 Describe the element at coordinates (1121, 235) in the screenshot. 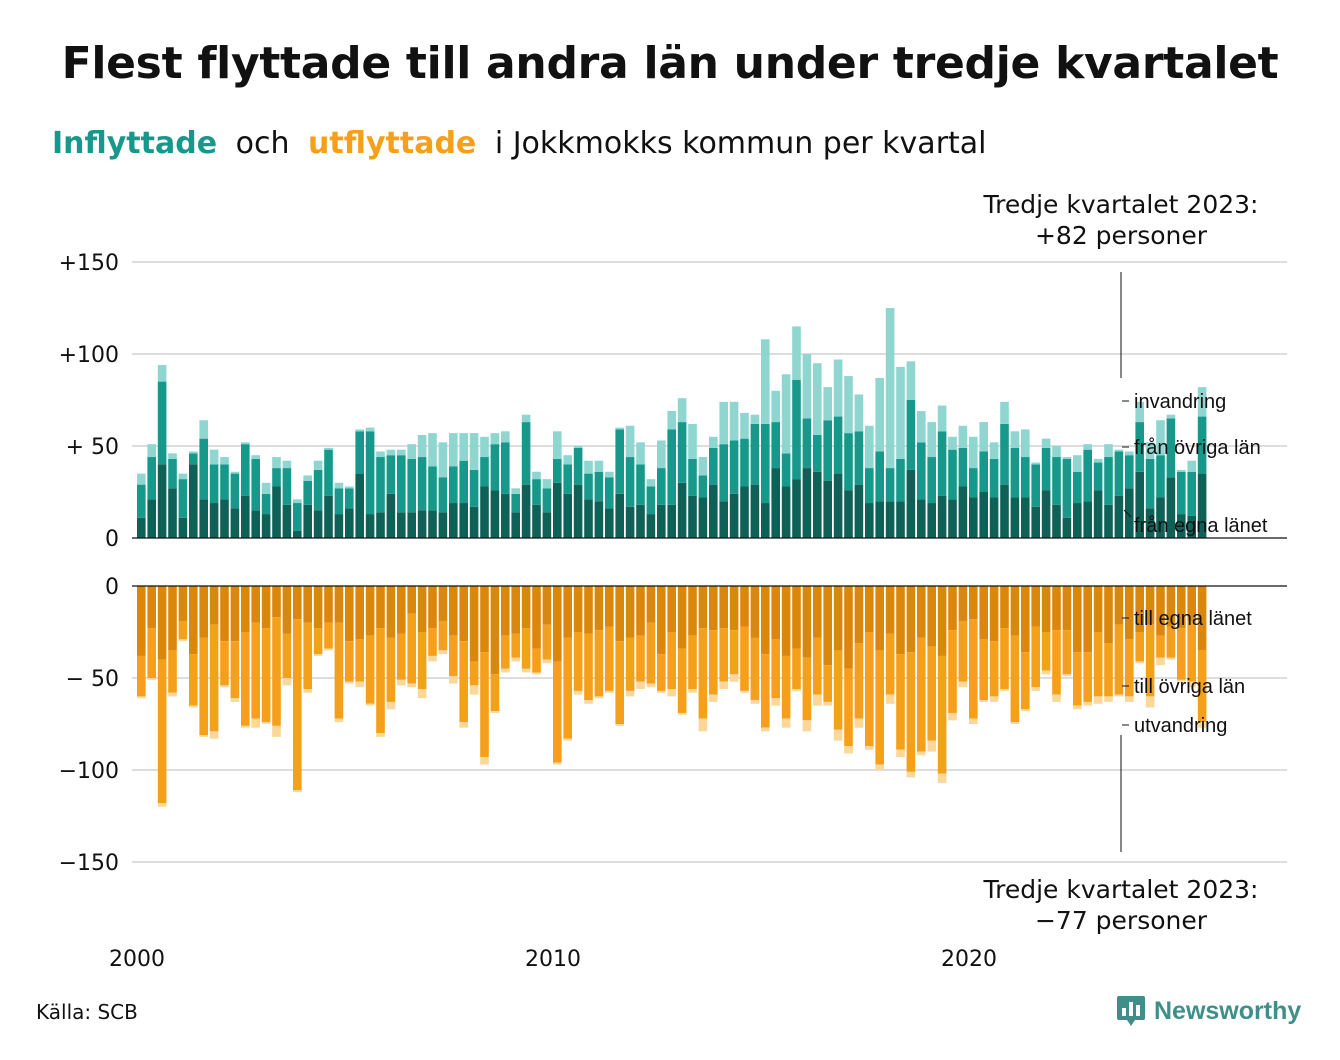

I see `annotation-top-line2: +82 personer` at that location.